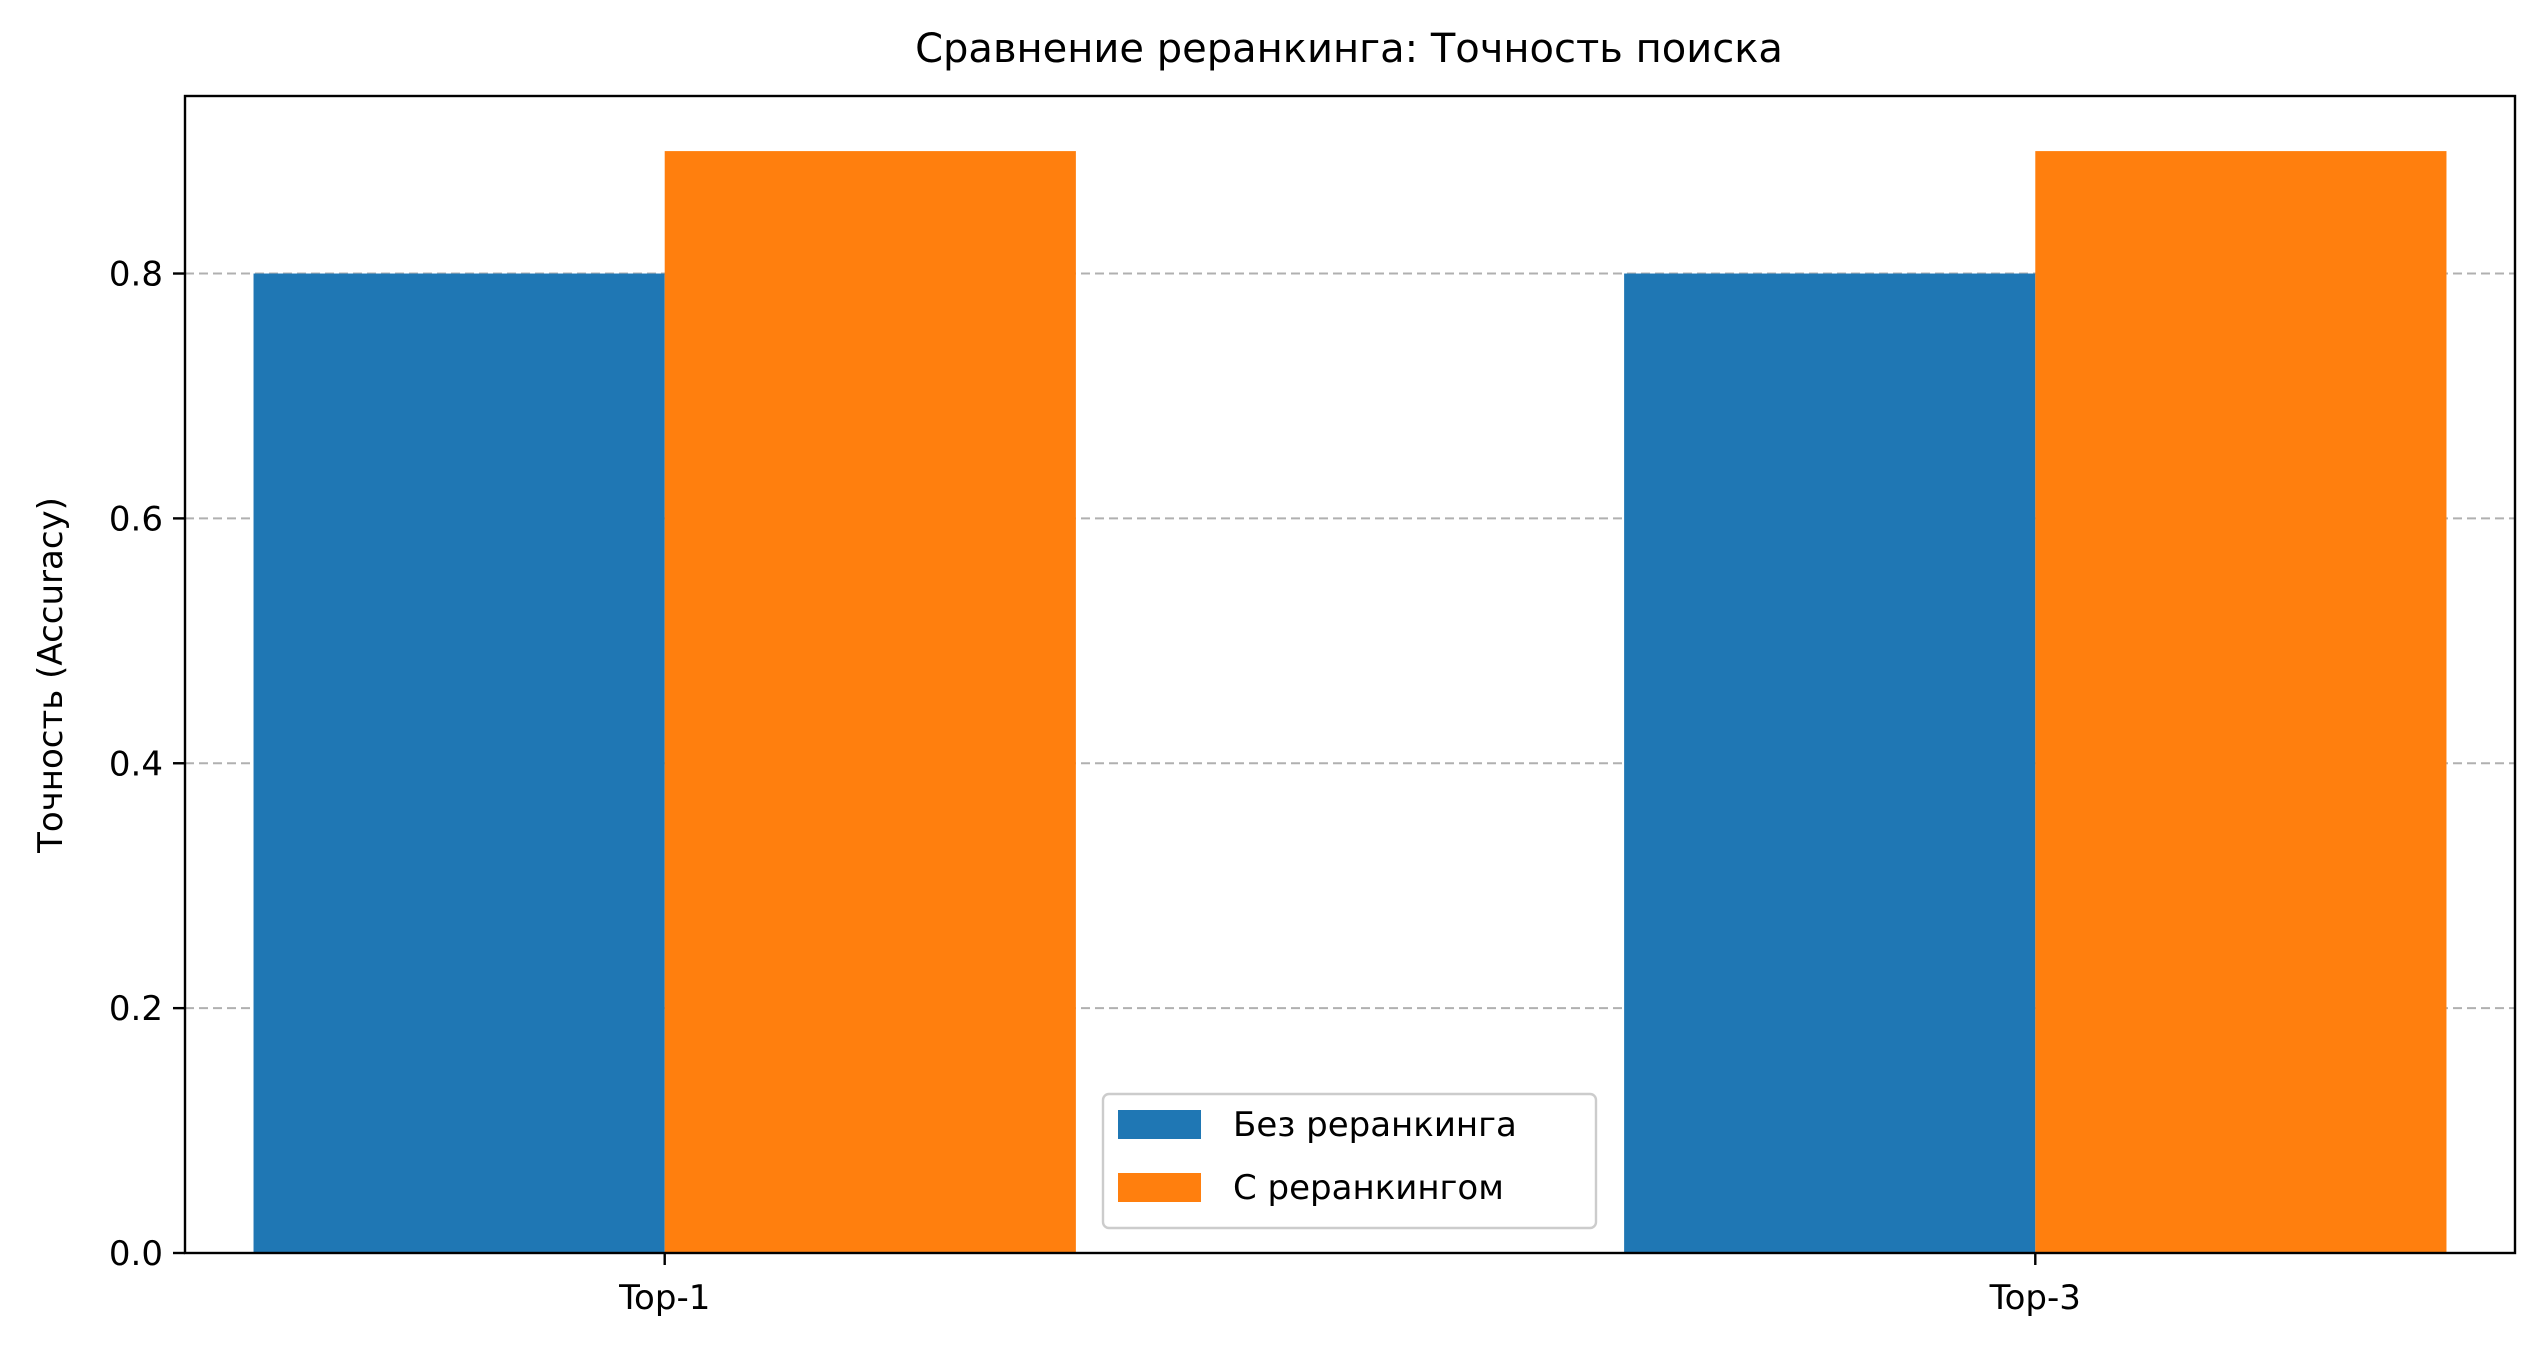 The width and height of the screenshot is (2539, 1353). What do you see at coordinates (136, 275) in the screenshot?
I see `y-tick-label-4: 0.8` at bounding box center [136, 275].